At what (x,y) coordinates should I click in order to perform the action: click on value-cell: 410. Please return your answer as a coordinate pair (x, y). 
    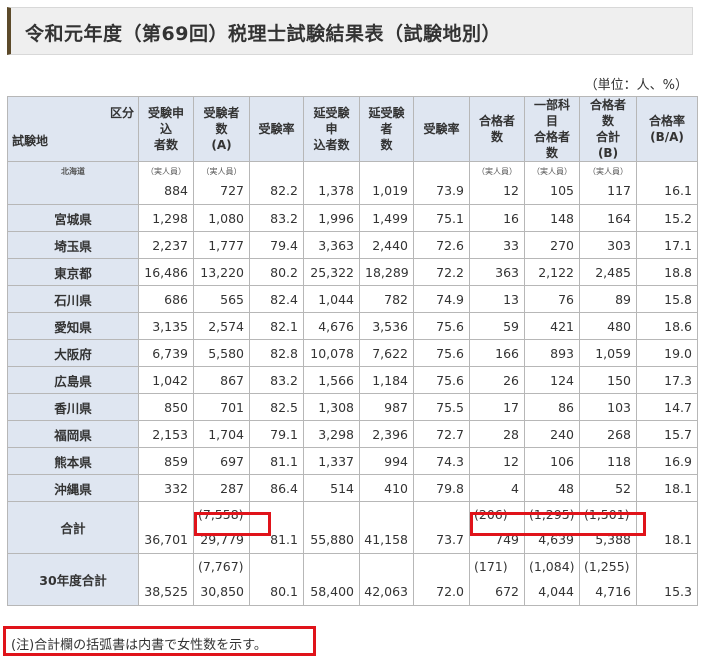
    Looking at the image, I should click on (386, 488).